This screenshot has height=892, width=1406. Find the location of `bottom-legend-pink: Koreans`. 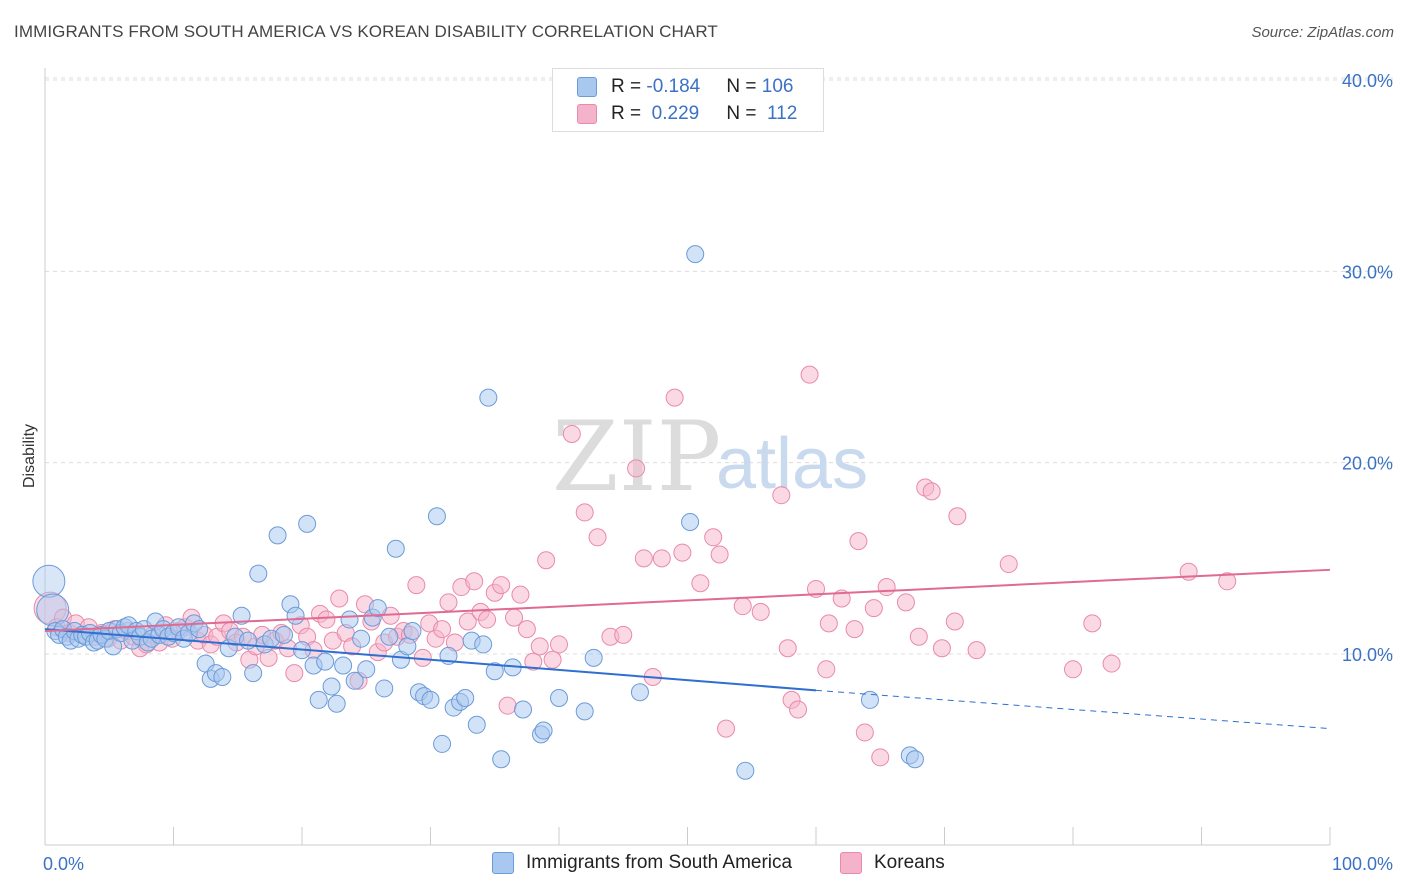

bottom-legend-pink: Koreans is located at coordinates (892, 863).